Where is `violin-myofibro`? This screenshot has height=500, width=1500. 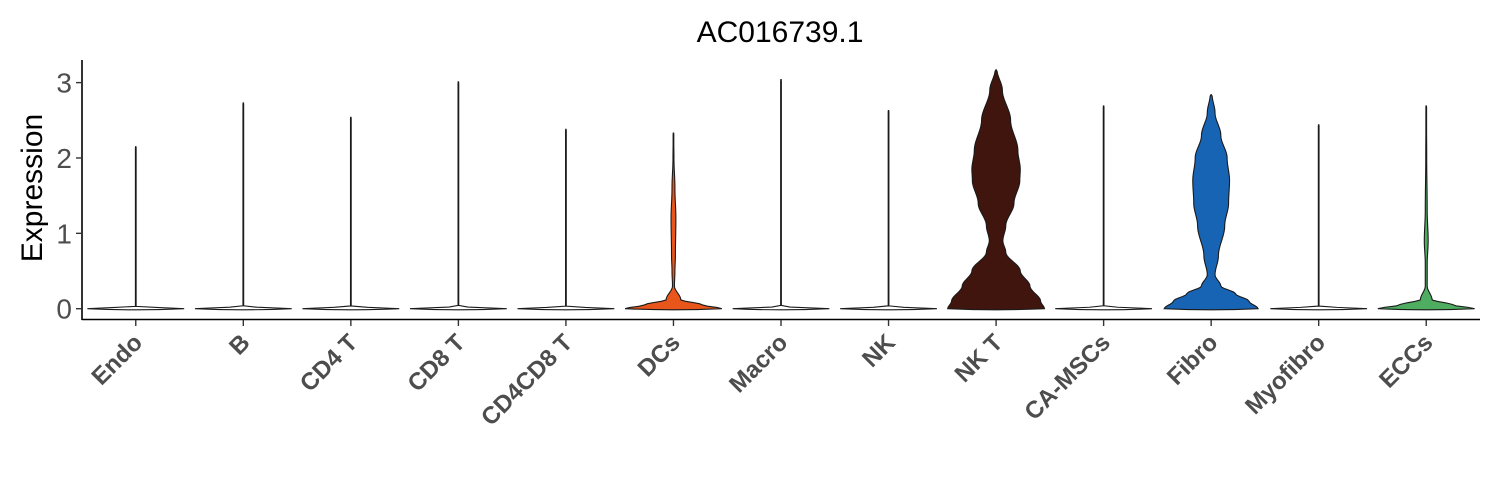 violin-myofibro is located at coordinates (1319, 217).